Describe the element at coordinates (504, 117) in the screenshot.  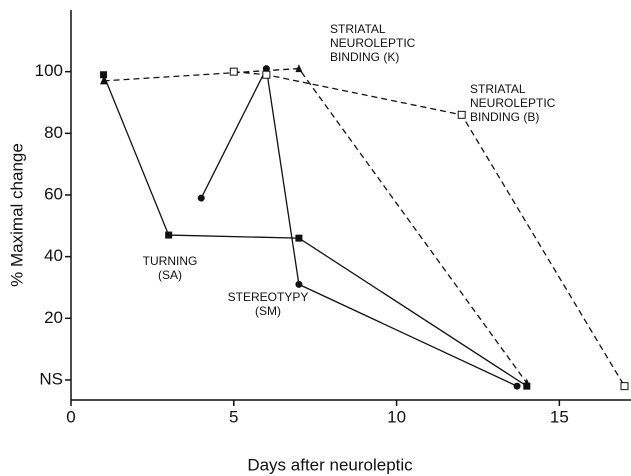
I see `series-label: BINDING (B)` at that location.